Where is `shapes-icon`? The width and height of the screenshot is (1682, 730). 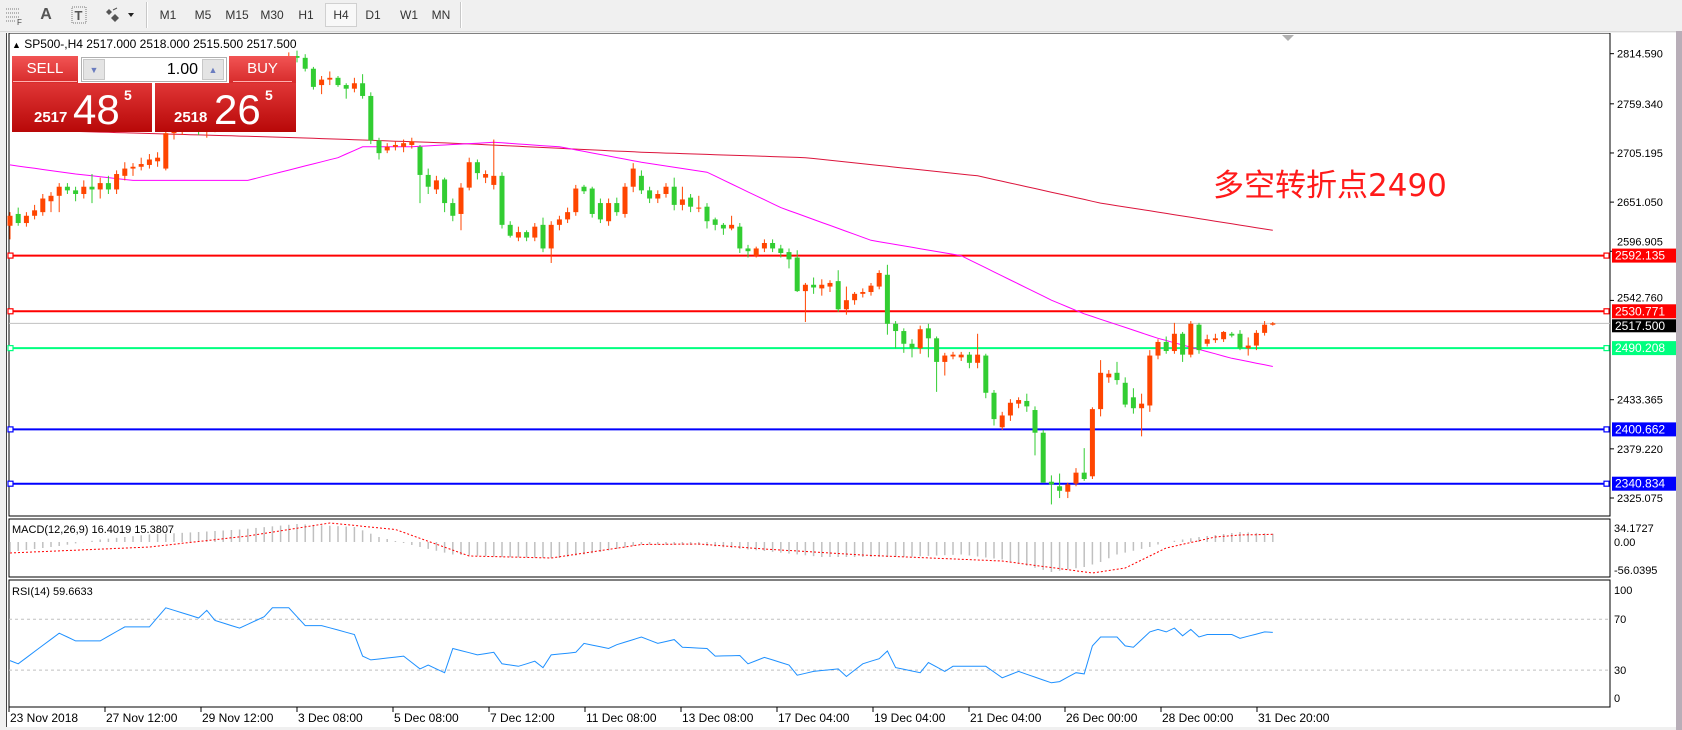 shapes-icon is located at coordinates (121, 15).